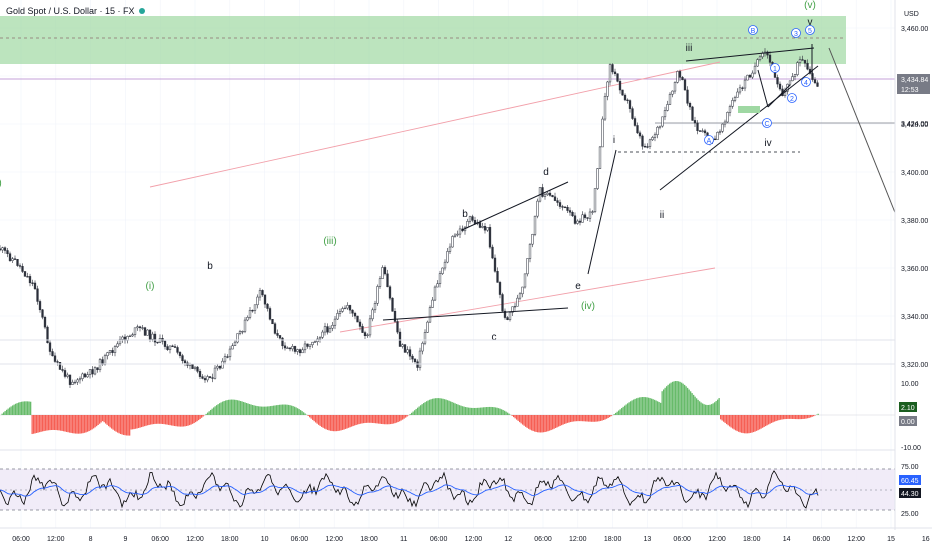 This screenshot has height=555, width=932. Describe the element at coordinates (910, 467) in the screenshot. I see `rsi-tick-top: 75.00` at that location.